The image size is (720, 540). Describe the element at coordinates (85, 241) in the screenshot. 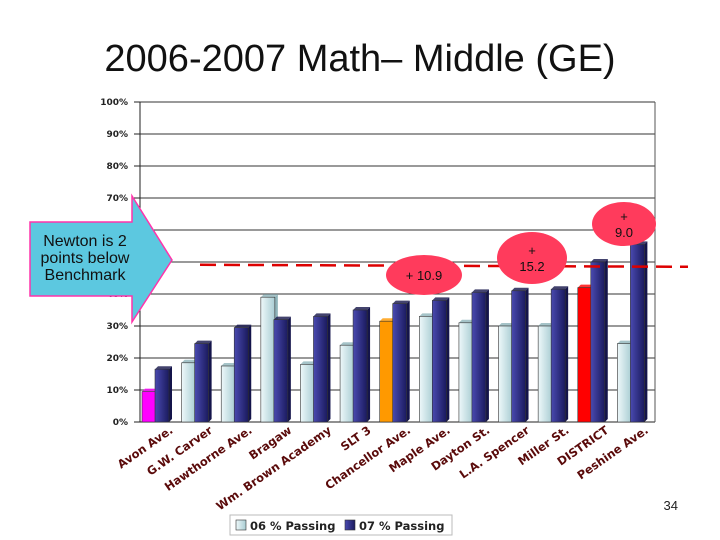

I see `newton-callout-text: Newton is 2` at that location.